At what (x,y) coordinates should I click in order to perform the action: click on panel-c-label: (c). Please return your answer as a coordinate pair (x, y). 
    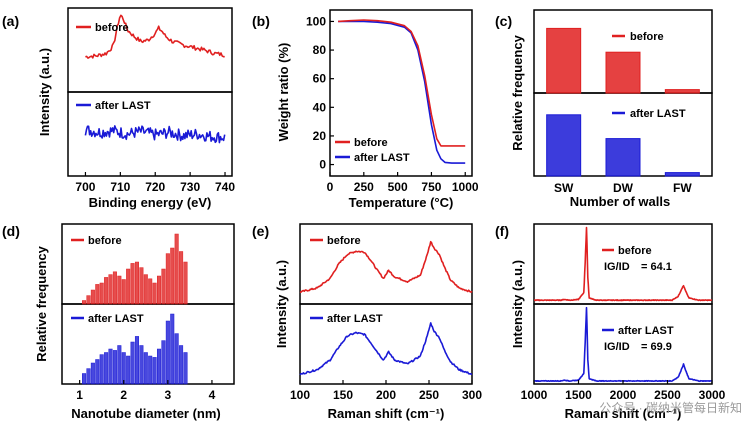
    Looking at the image, I should click on (503, 21).